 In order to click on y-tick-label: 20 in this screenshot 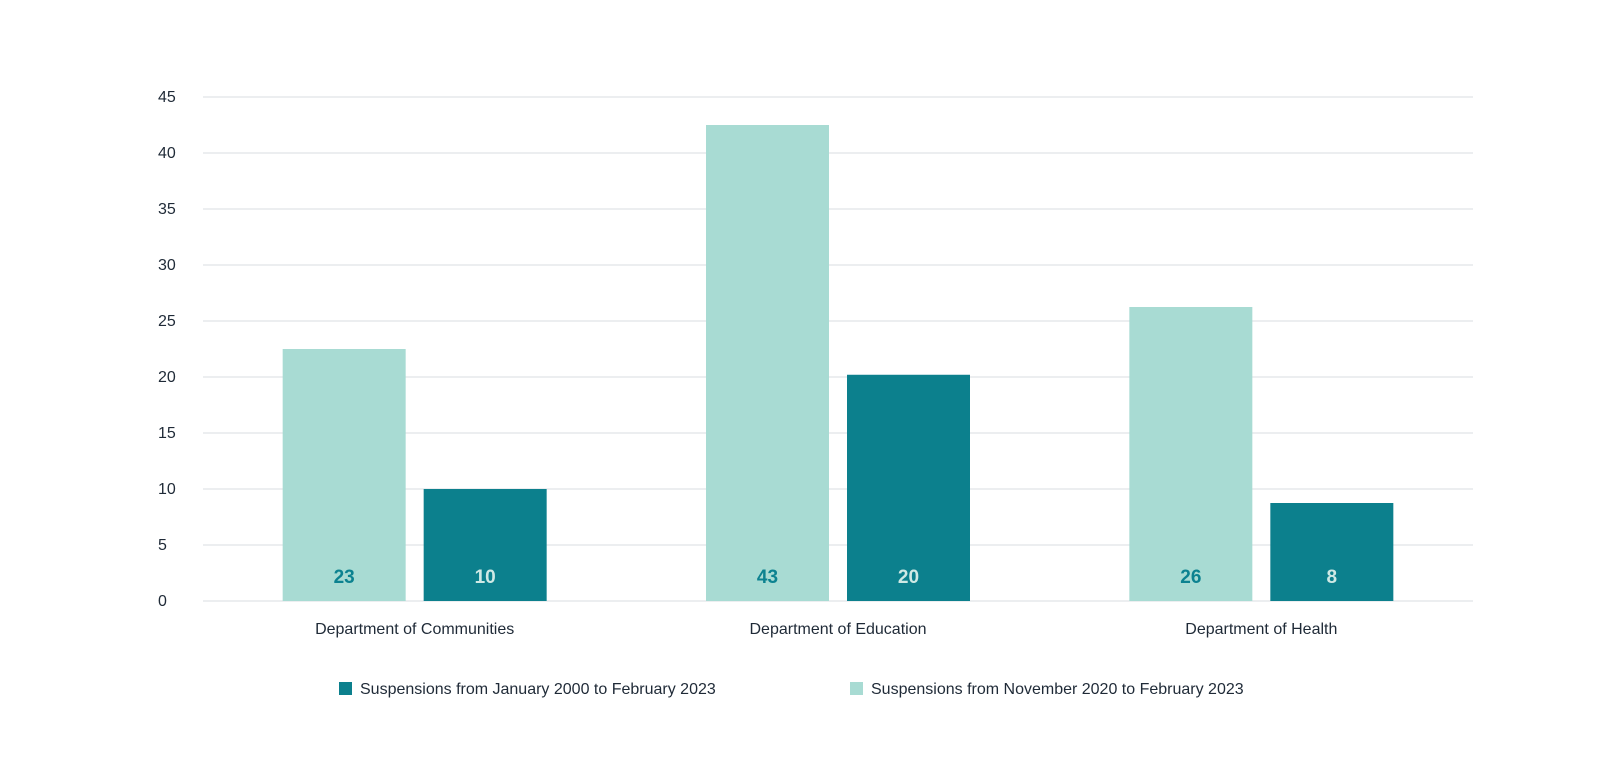, I will do `click(167, 377)`.